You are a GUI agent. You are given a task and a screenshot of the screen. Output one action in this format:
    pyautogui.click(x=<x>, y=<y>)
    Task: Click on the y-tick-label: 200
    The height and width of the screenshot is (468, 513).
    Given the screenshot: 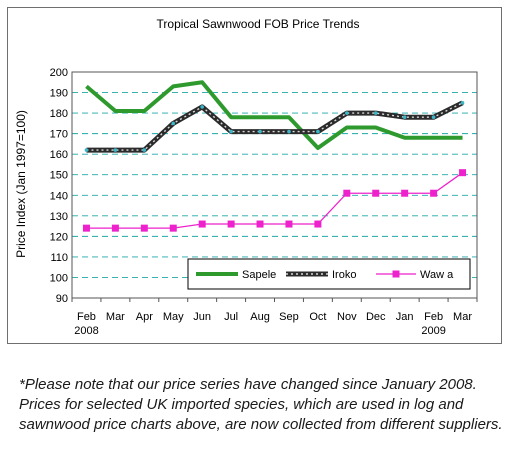 What is the action you would take?
    pyautogui.click(x=59, y=73)
    